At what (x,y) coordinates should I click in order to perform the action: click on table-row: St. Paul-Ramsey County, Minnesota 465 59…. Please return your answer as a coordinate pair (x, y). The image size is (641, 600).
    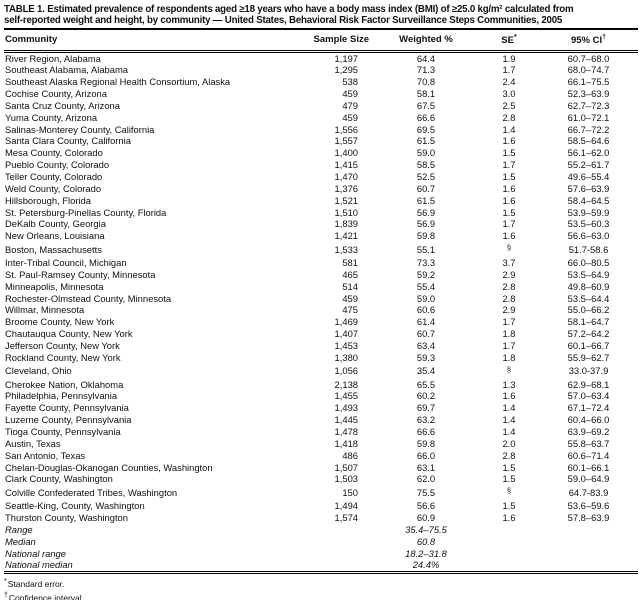
    Looking at the image, I should click on (321, 275).